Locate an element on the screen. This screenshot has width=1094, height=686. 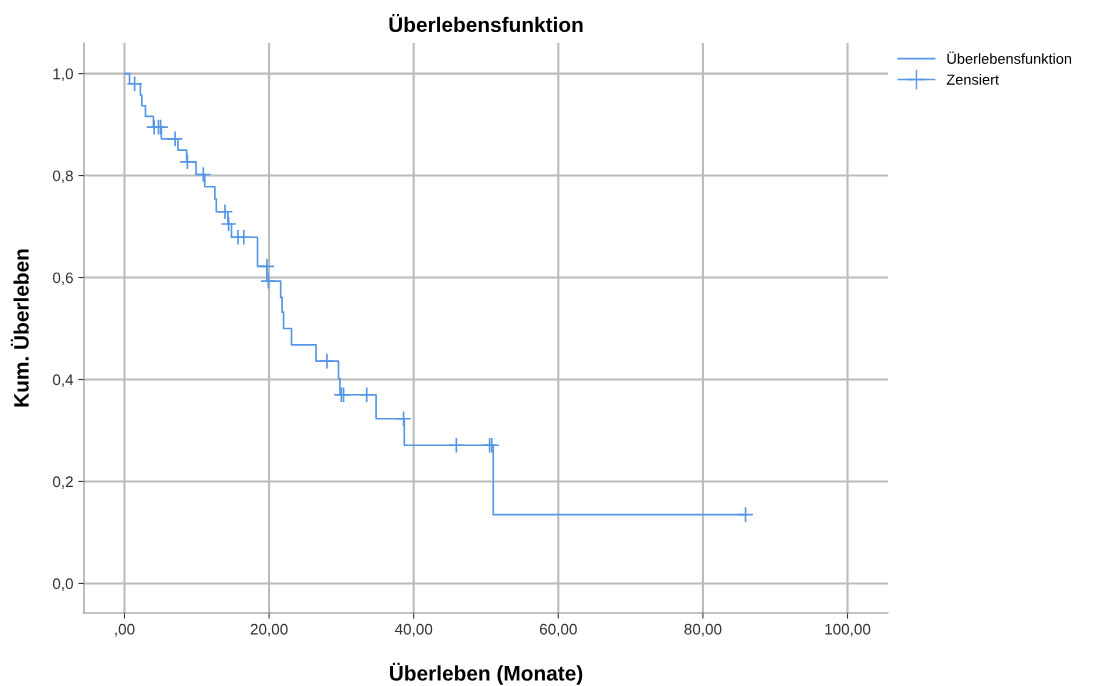
y-tick-label: 0,2 is located at coordinates (62, 482).